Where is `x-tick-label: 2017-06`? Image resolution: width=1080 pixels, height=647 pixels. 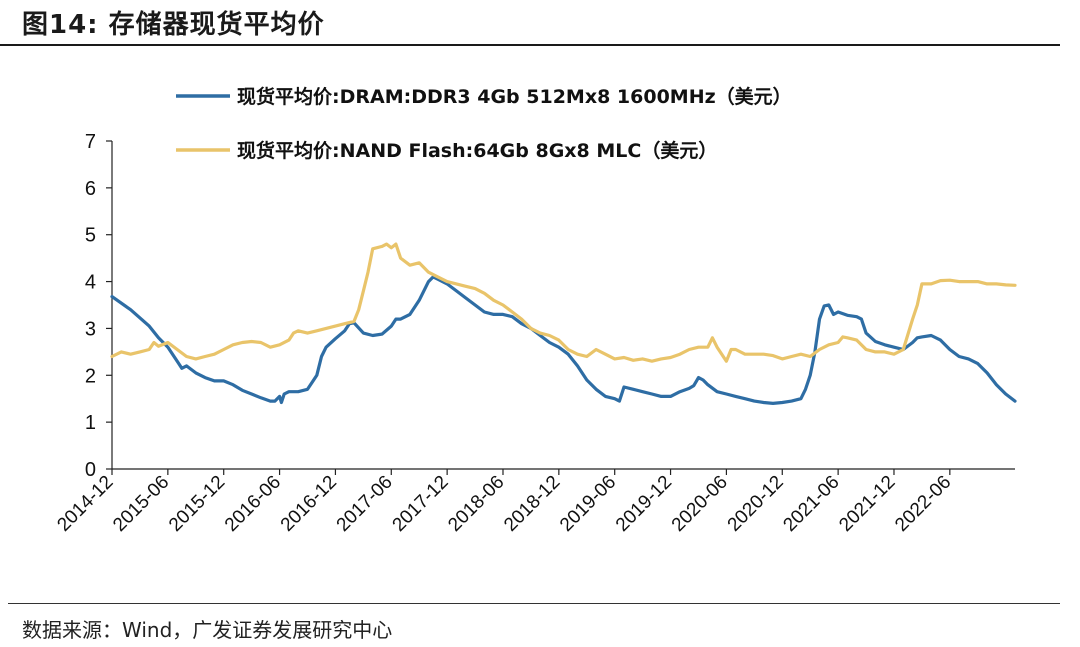 x-tick-label: 2017-06 is located at coordinates (365, 504).